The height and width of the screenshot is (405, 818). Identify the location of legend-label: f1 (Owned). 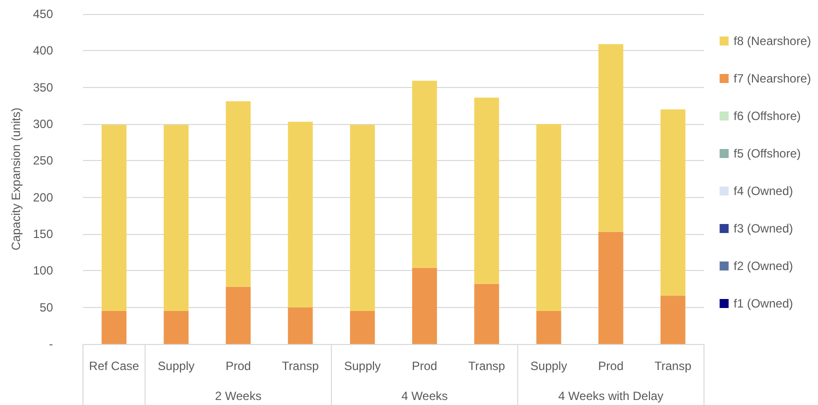
(763, 303).